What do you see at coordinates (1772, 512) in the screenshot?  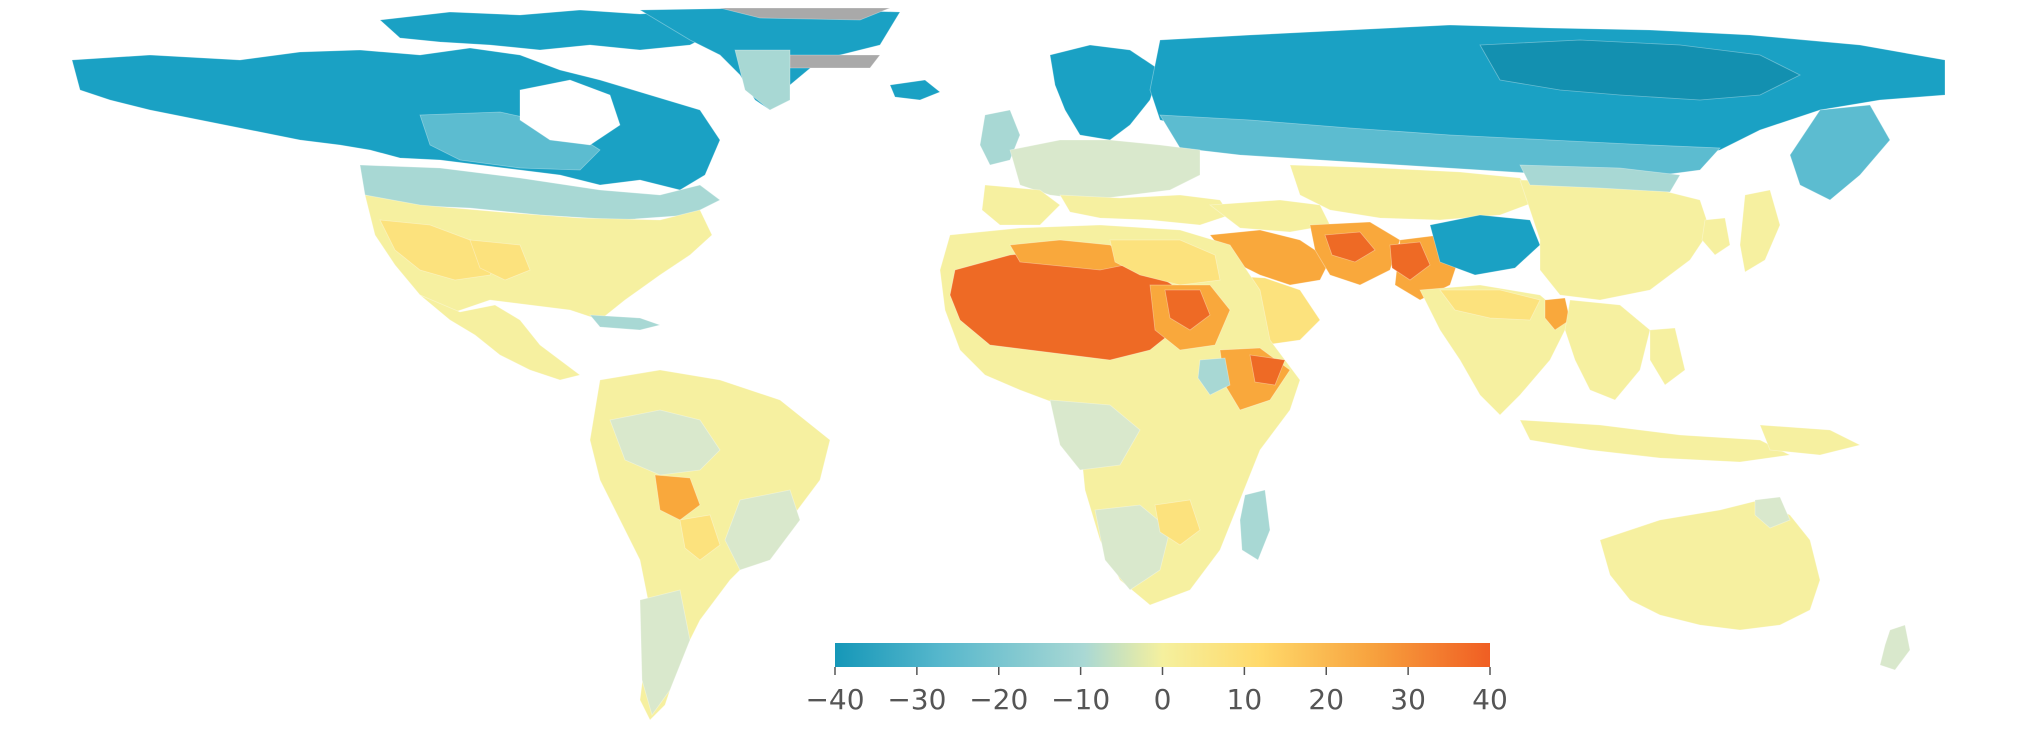 I see `region-queensland-neutral` at bounding box center [1772, 512].